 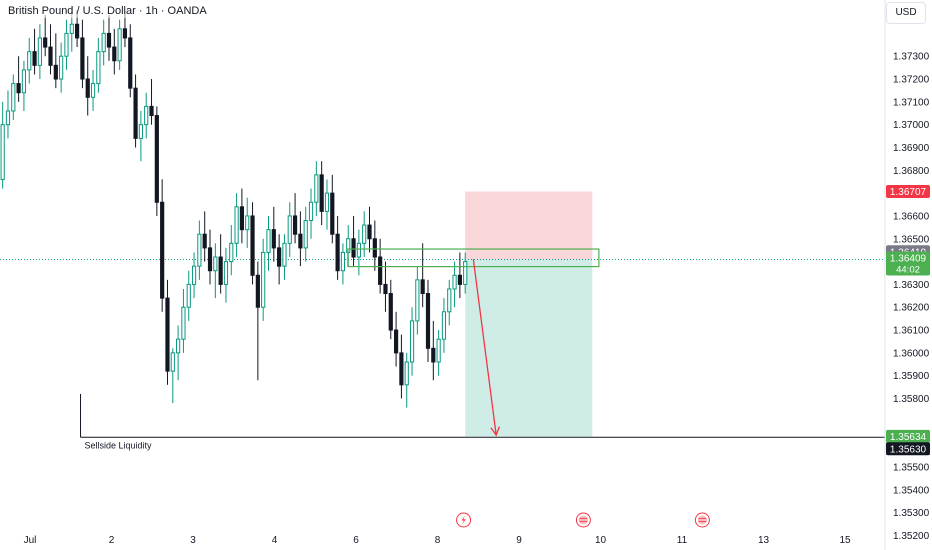 What do you see at coordinates (112, 540) in the screenshot?
I see `time-tick-label: 2` at bounding box center [112, 540].